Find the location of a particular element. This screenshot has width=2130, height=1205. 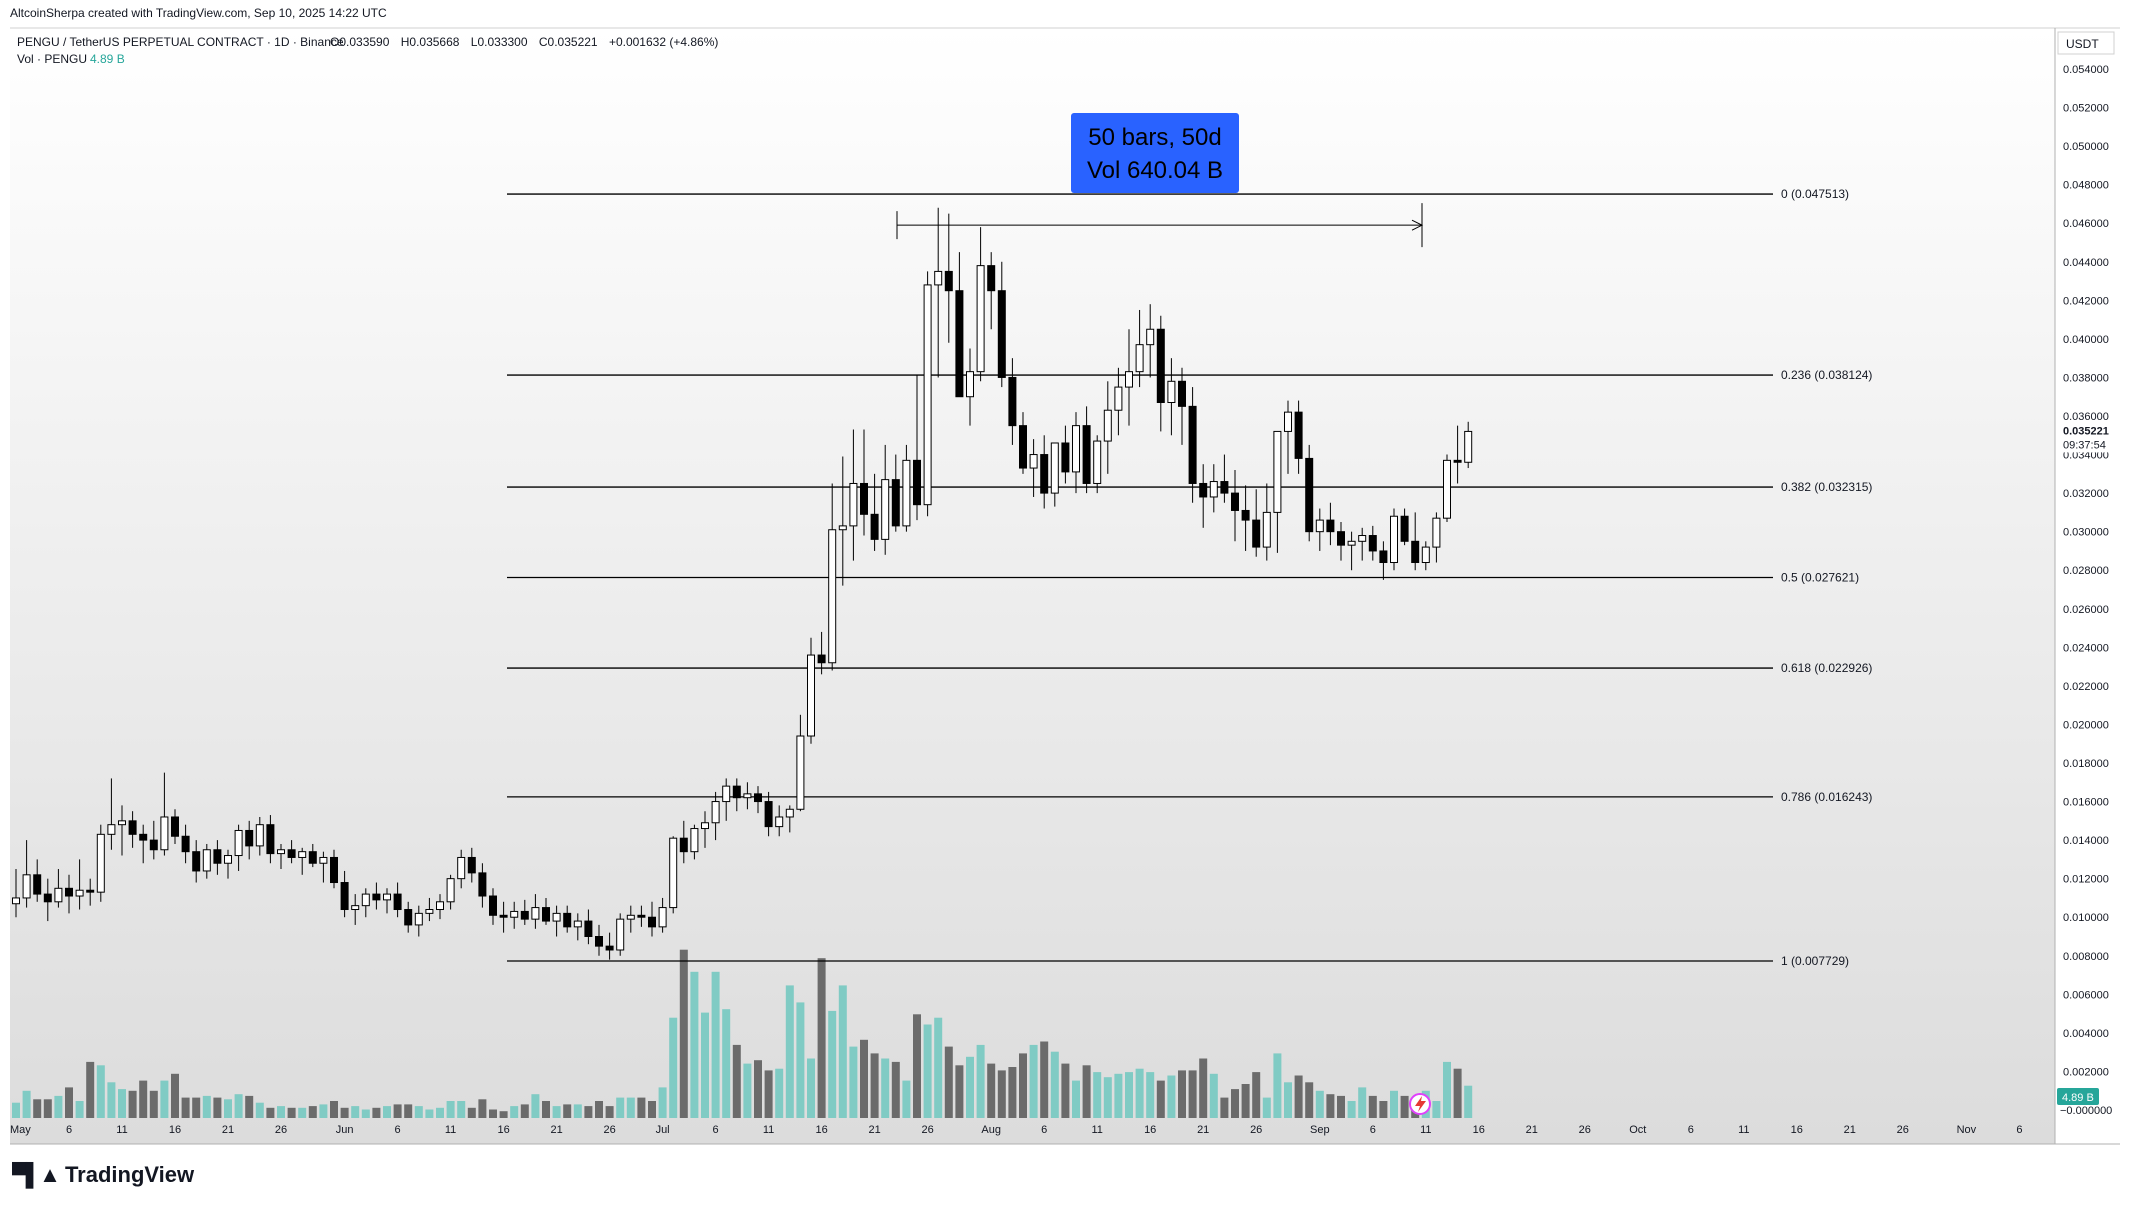

fib-level-label: 0.5 (0.027621) is located at coordinates (1820, 578).